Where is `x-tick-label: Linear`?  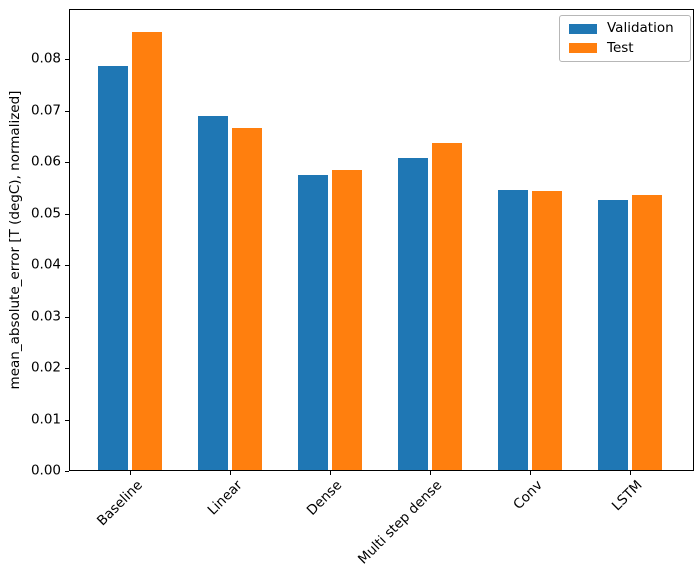 x-tick-label: Linear is located at coordinates (225, 498).